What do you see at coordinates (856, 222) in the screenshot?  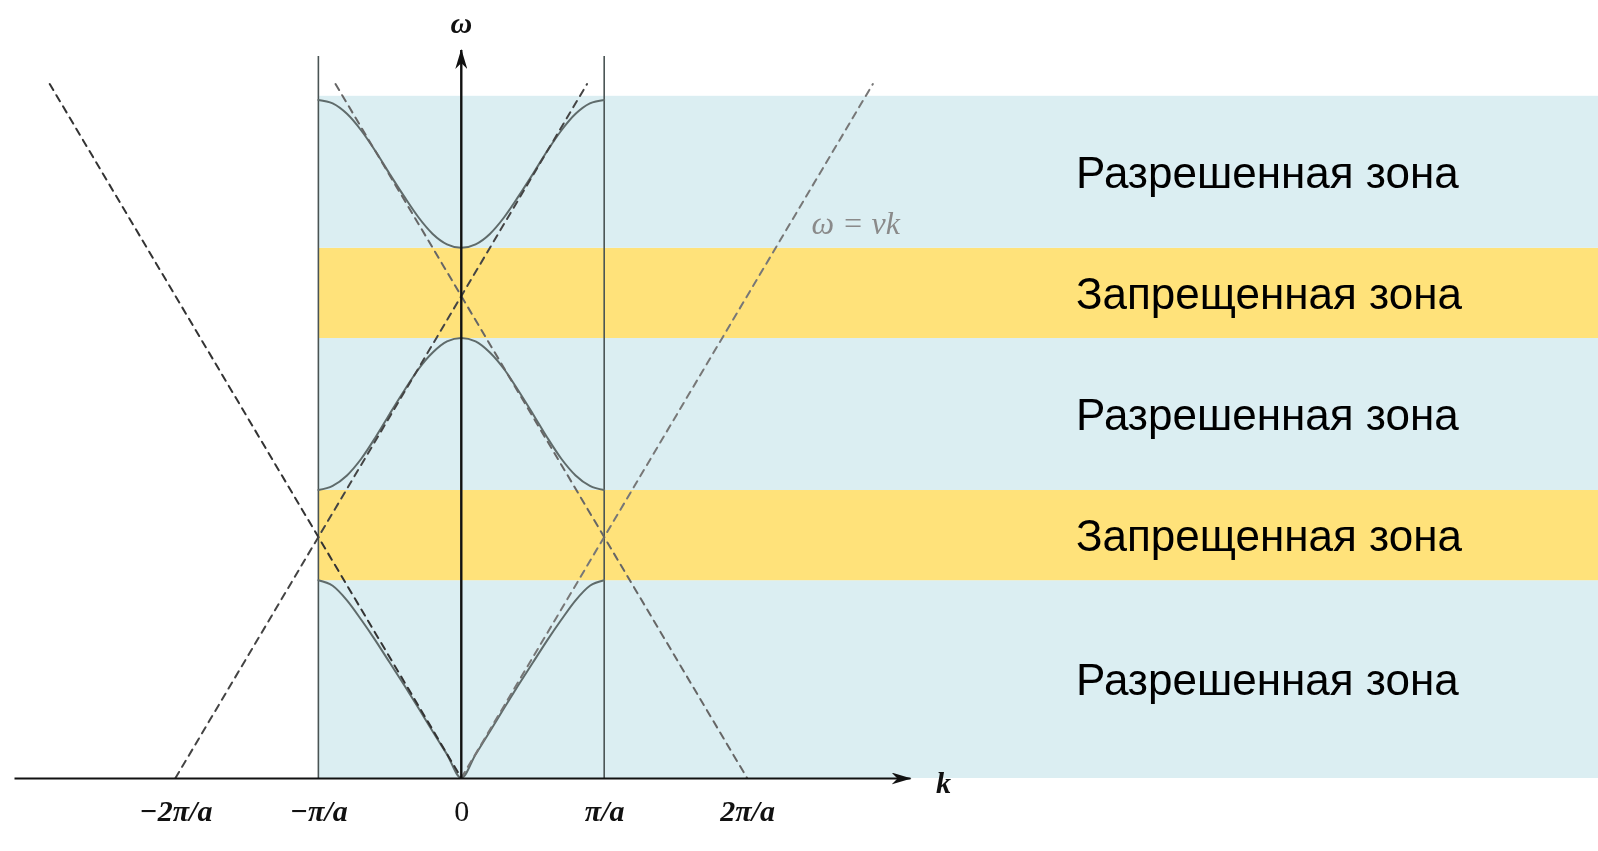 I see `annotation: ω = vk` at bounding box center [856, 222].